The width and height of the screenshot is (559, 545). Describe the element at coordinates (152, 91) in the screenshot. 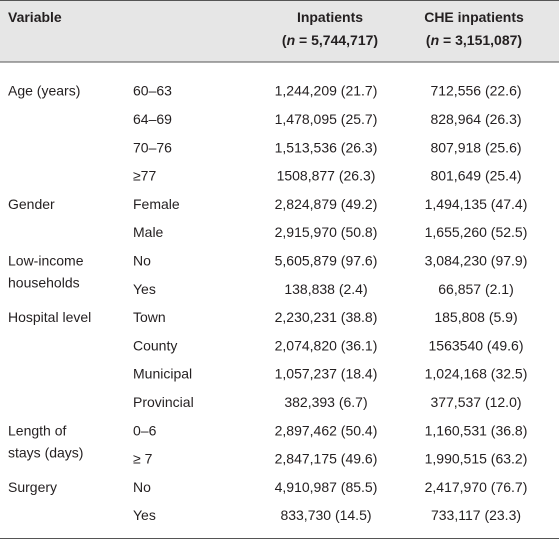

I see `category-cell: 60–63` at that location.